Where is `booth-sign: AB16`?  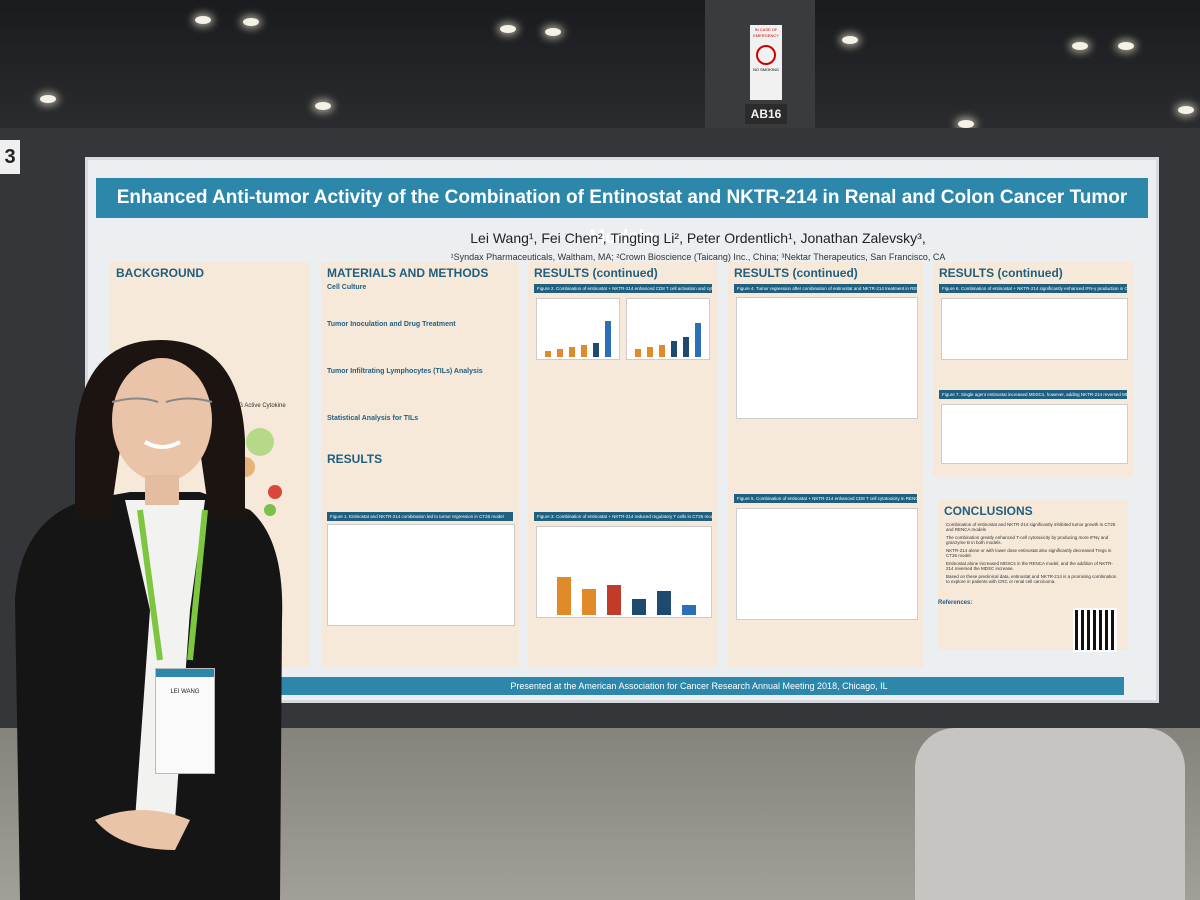 booth-sign: AB16 is located at coordinates (766, 114).